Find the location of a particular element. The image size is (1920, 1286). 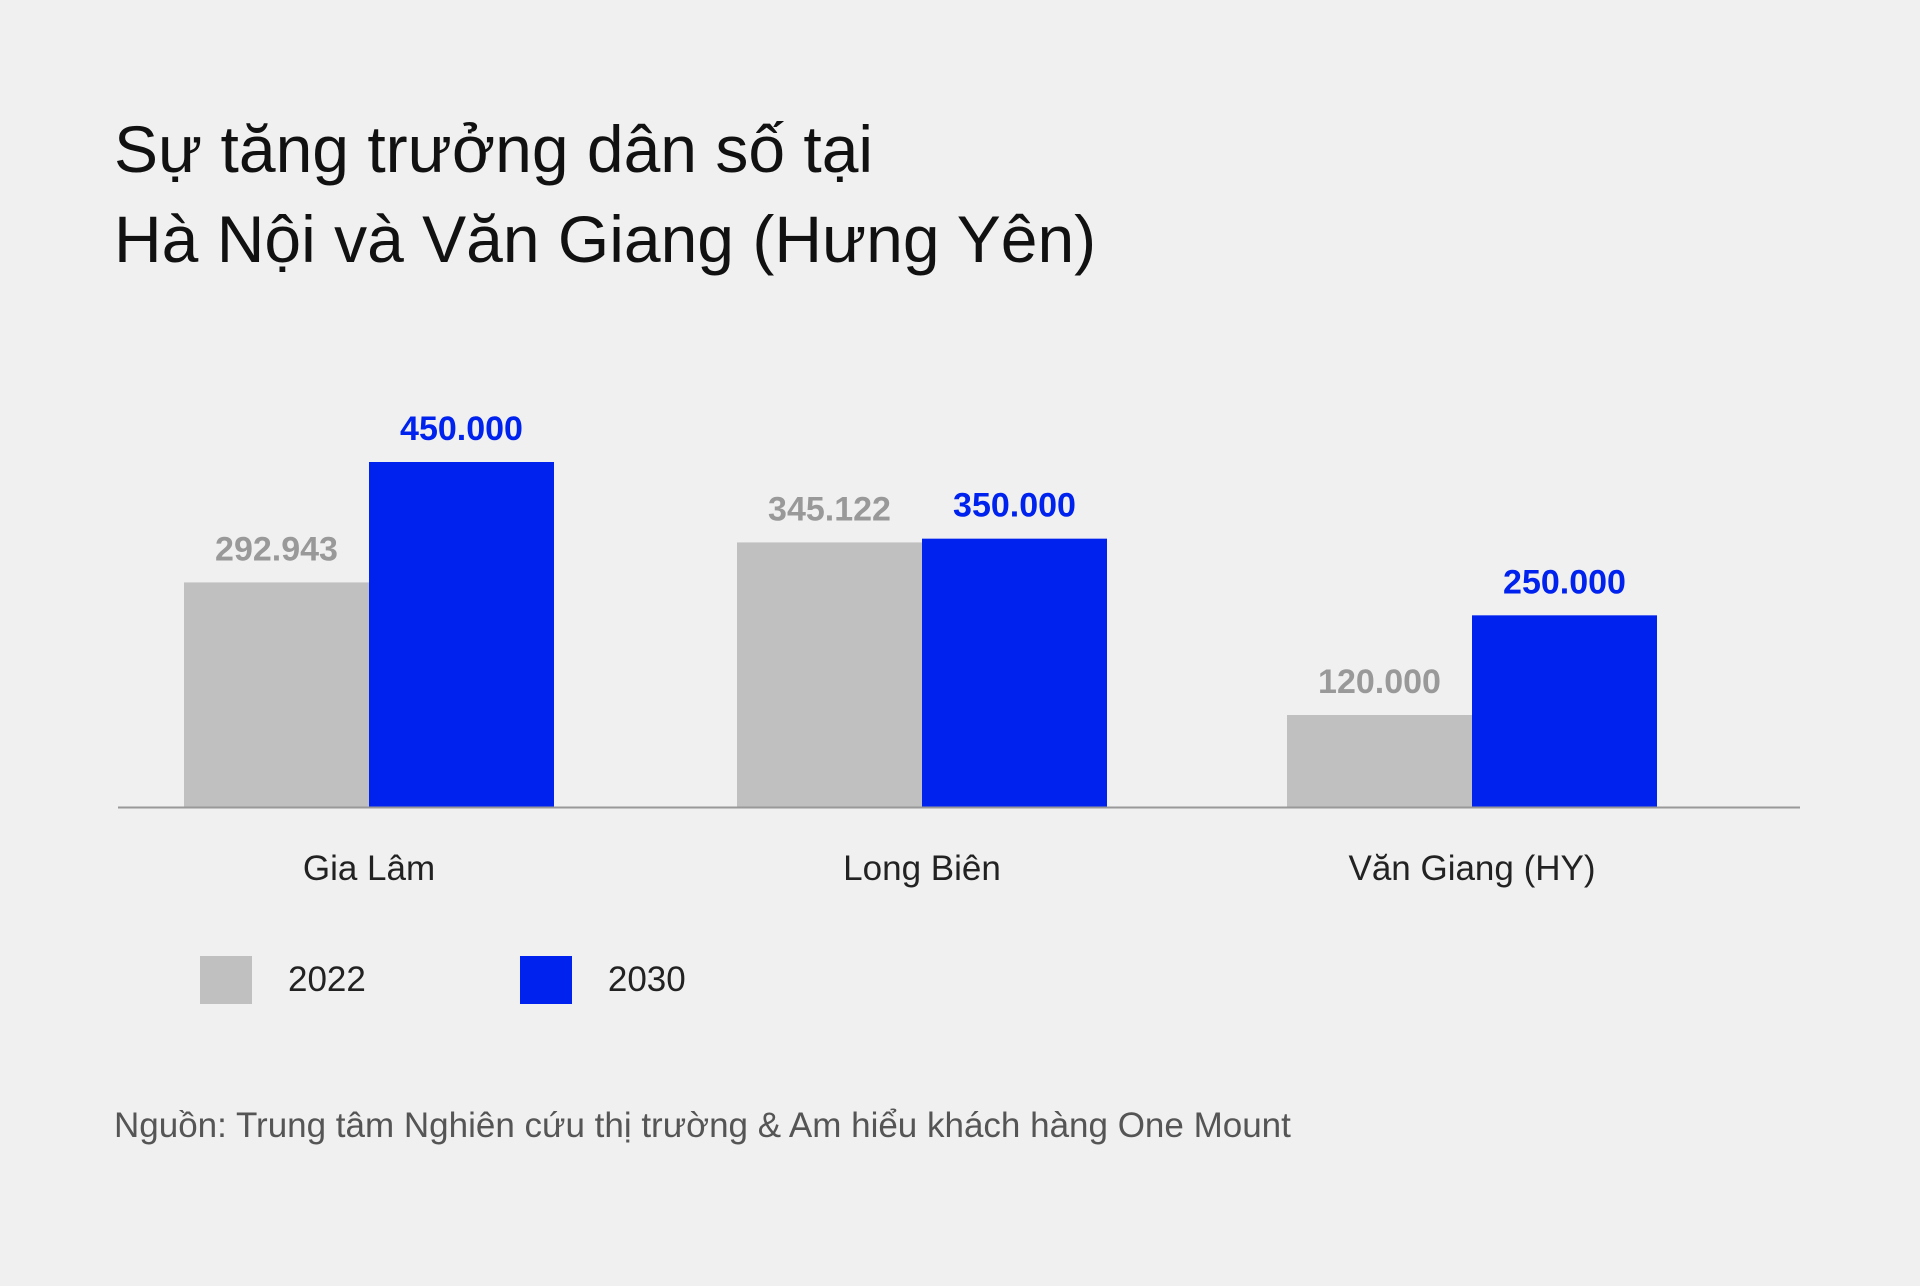

legend-item-2022: 2022 is located at coordinates (283, 980).